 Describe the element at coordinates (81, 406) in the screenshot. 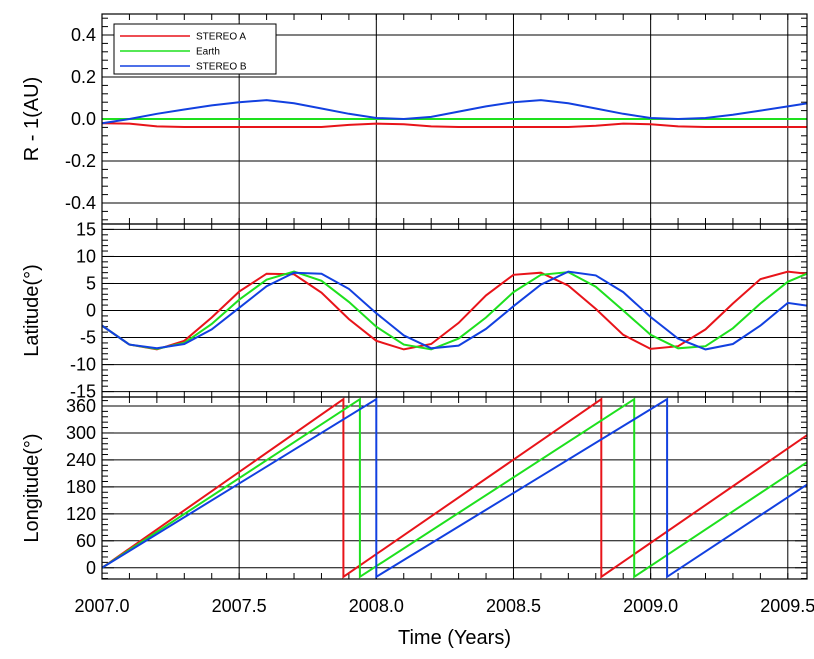

I see `y-tick-label: 360` at that location.